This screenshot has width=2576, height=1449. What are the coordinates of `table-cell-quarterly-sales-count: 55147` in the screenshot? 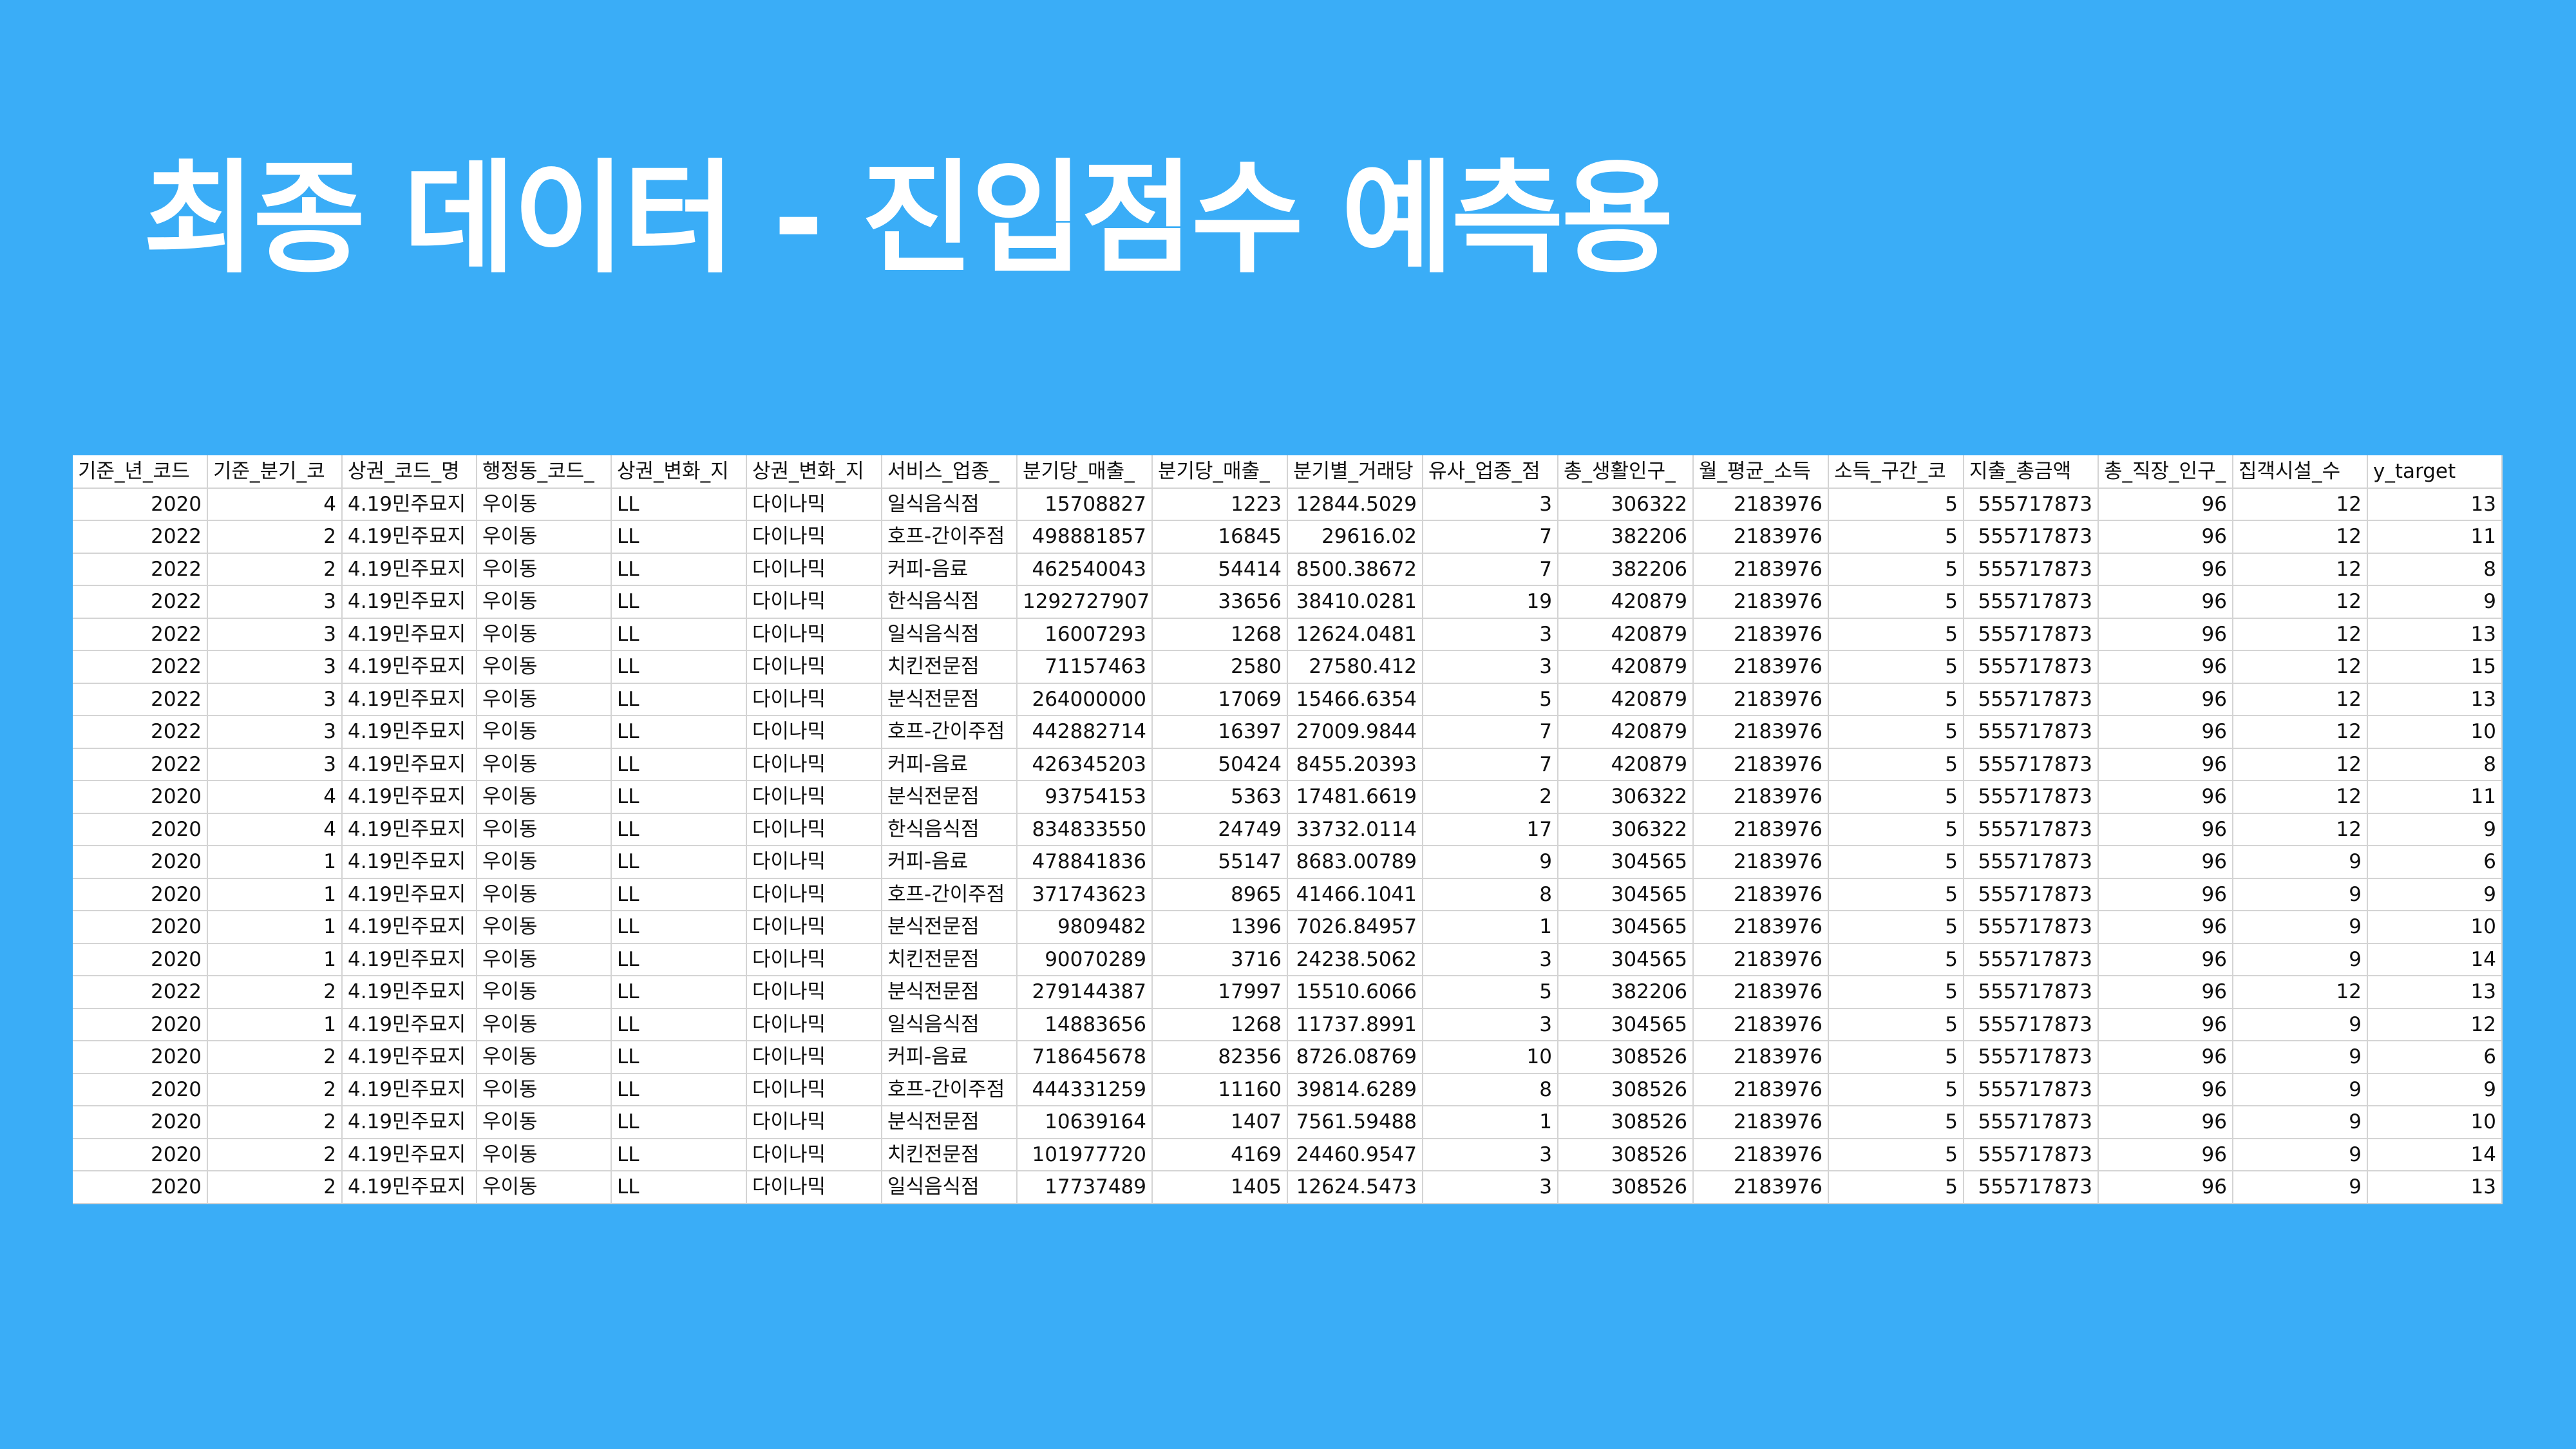 It's located at (1220, 862).